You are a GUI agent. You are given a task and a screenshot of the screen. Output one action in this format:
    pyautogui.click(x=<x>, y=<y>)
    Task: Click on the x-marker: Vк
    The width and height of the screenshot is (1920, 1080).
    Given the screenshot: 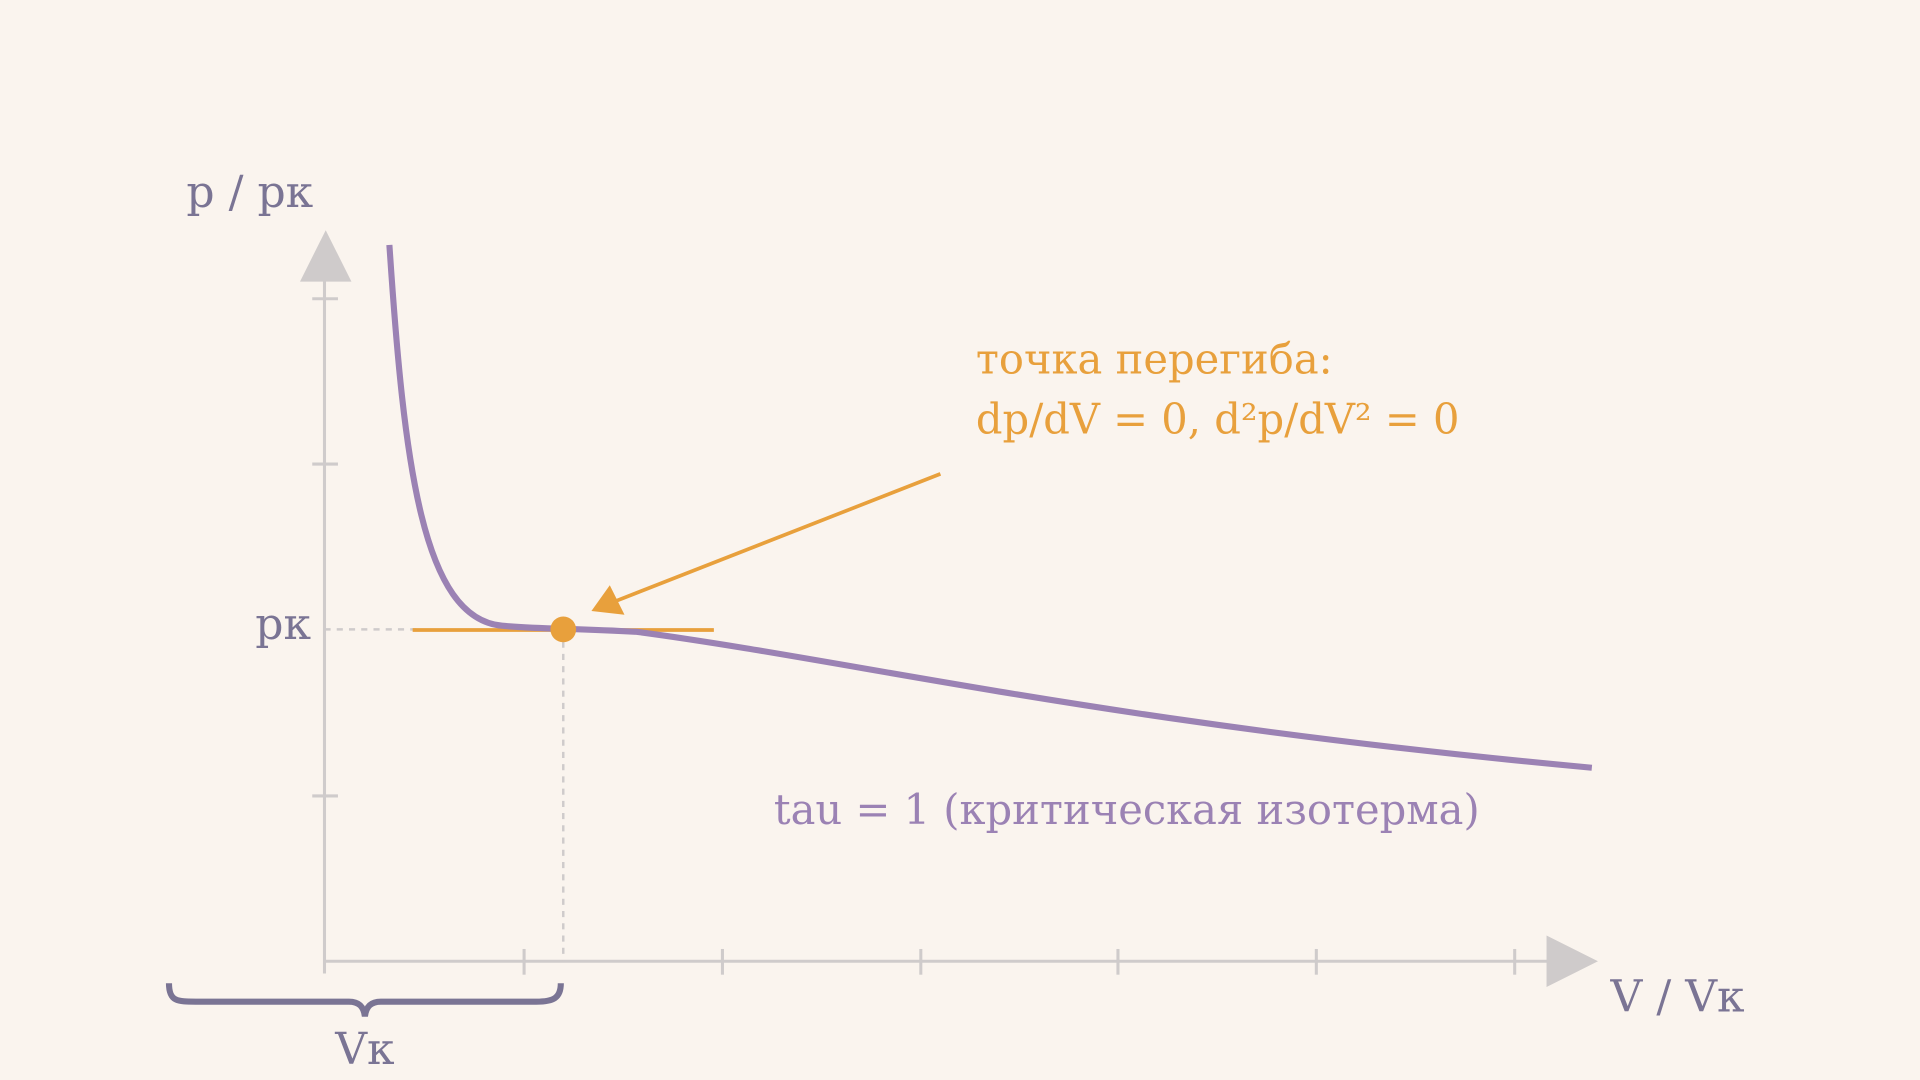 What is the action you would take?
    pyautogui.click(x=364, y=1049)
    